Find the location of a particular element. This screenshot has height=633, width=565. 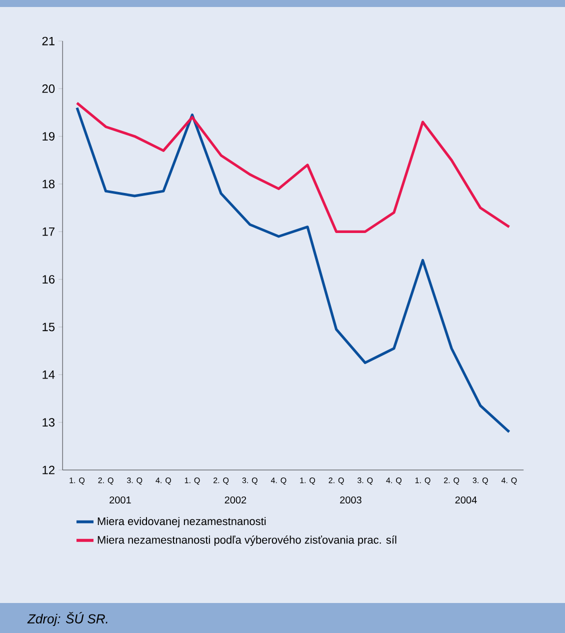

text: 2002 is located at coordinates (235, 500).